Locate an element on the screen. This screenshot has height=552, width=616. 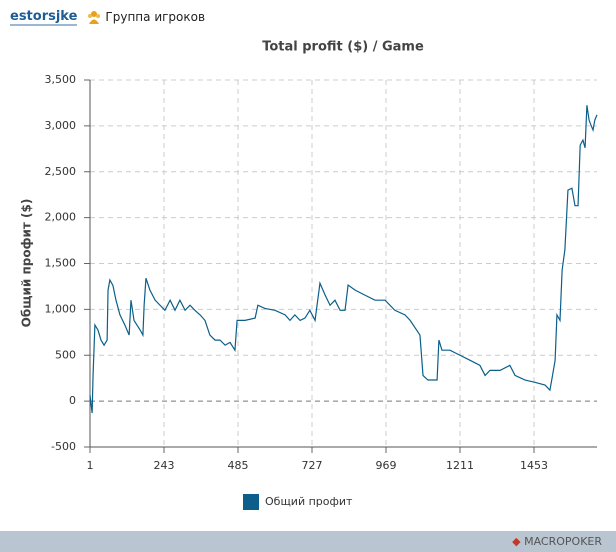
footer: ◆ MACROPOKER is located at coordinates (308, 541).